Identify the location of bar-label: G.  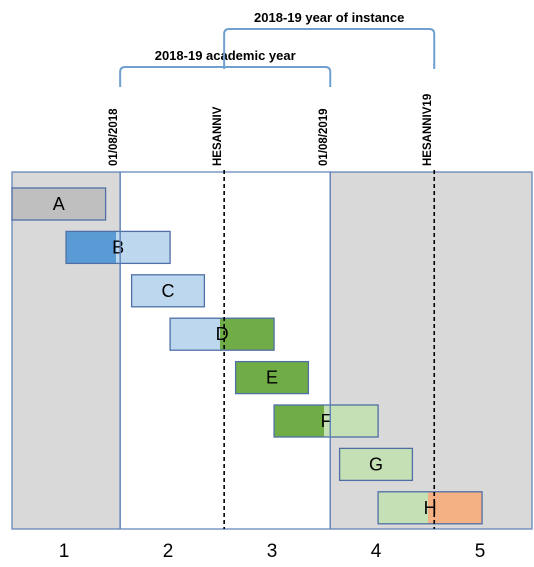
(376, 464).